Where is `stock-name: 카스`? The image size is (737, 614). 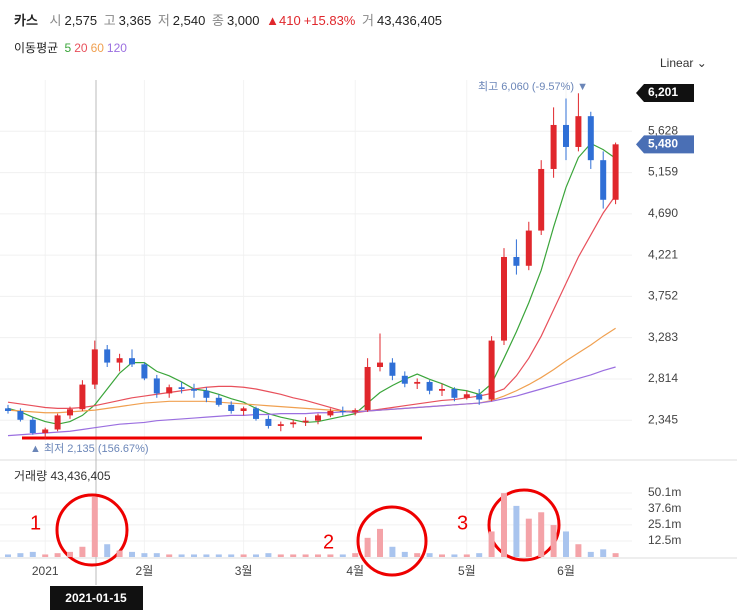
stock-name: 카스 is located at coordinates (26, 20).